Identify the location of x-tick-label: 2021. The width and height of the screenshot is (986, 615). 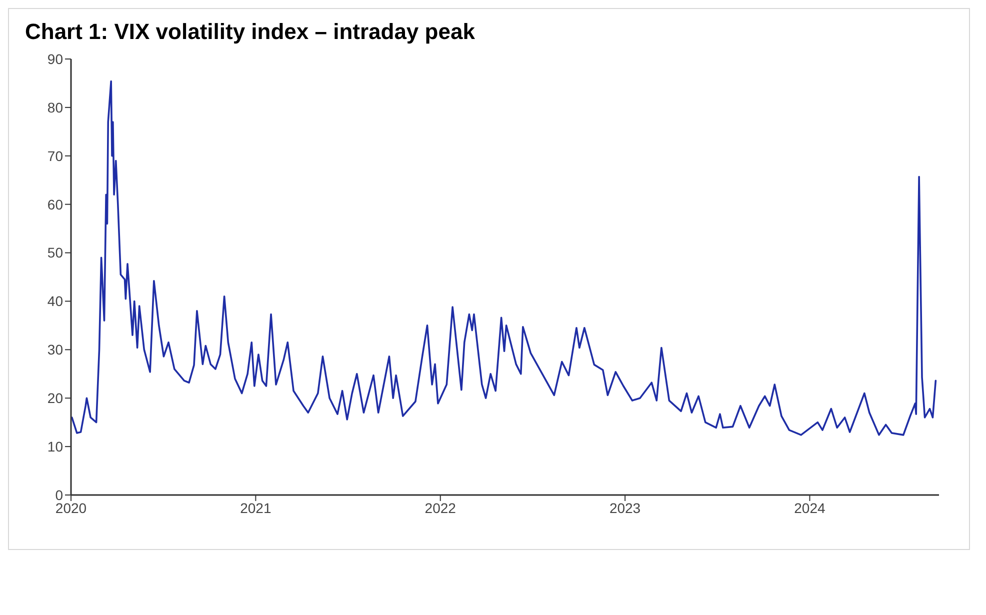
(256, 508).